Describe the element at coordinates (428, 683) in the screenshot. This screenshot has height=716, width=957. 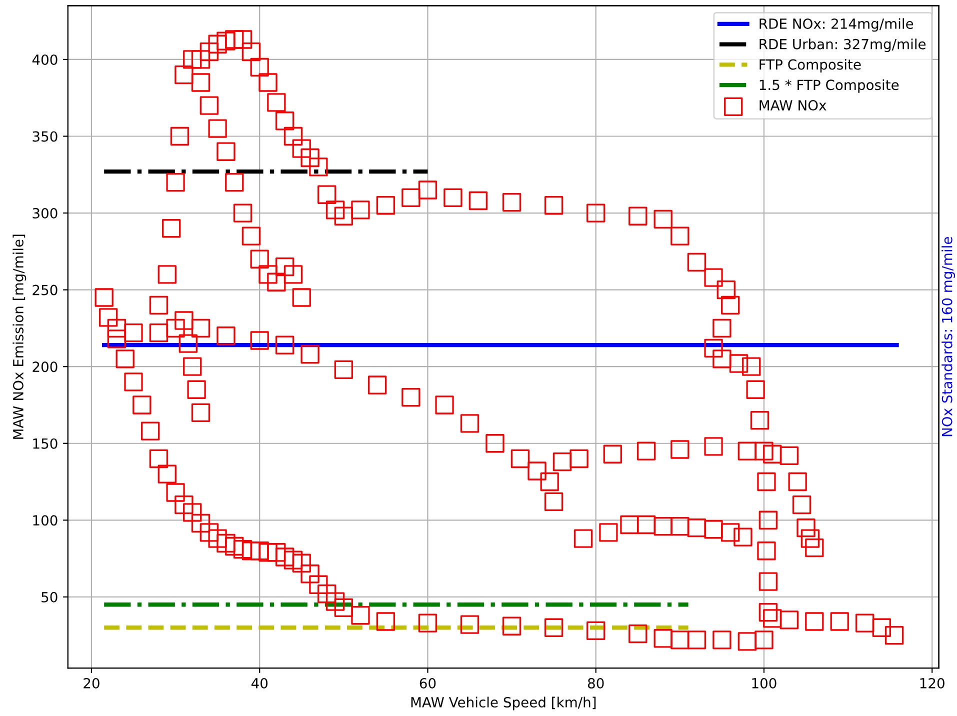
I see `x-tick-label: 60` at that location.